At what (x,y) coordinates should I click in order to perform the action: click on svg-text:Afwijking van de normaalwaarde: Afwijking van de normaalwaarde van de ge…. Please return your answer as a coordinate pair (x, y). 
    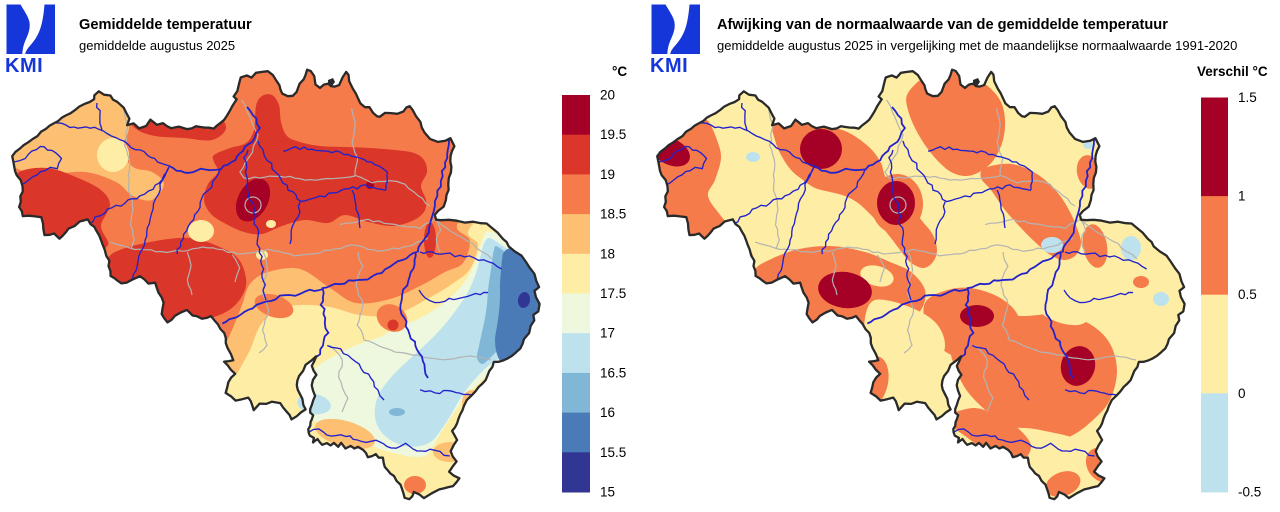
    Looking at the image, I should click on (942, 25).